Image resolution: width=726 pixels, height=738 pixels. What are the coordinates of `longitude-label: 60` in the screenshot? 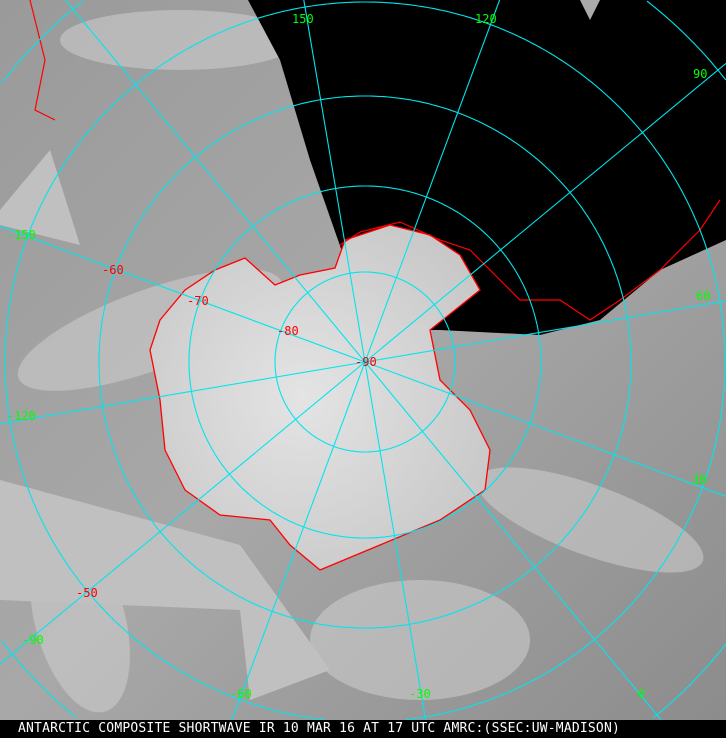 It's located at (703, 296).